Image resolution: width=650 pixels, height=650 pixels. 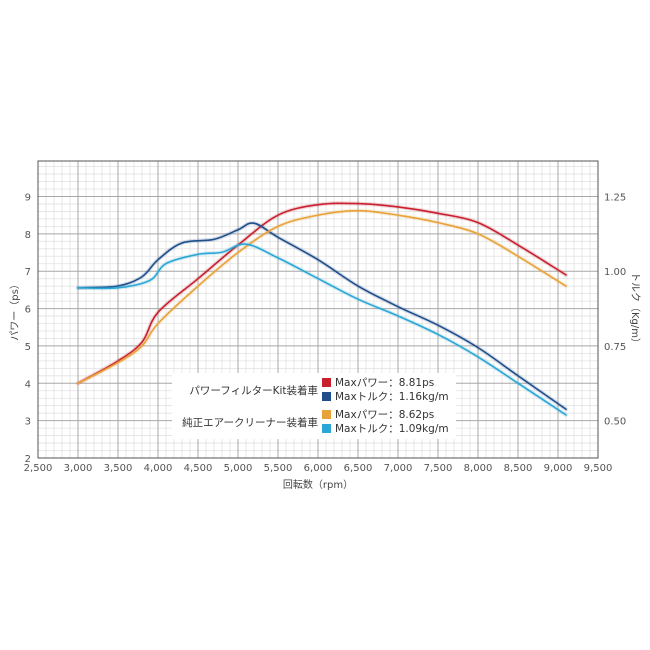 I want to click on y-axis-left-ticks: 2 3 4 5 6 7 8 9, so click(x=28, y=328).